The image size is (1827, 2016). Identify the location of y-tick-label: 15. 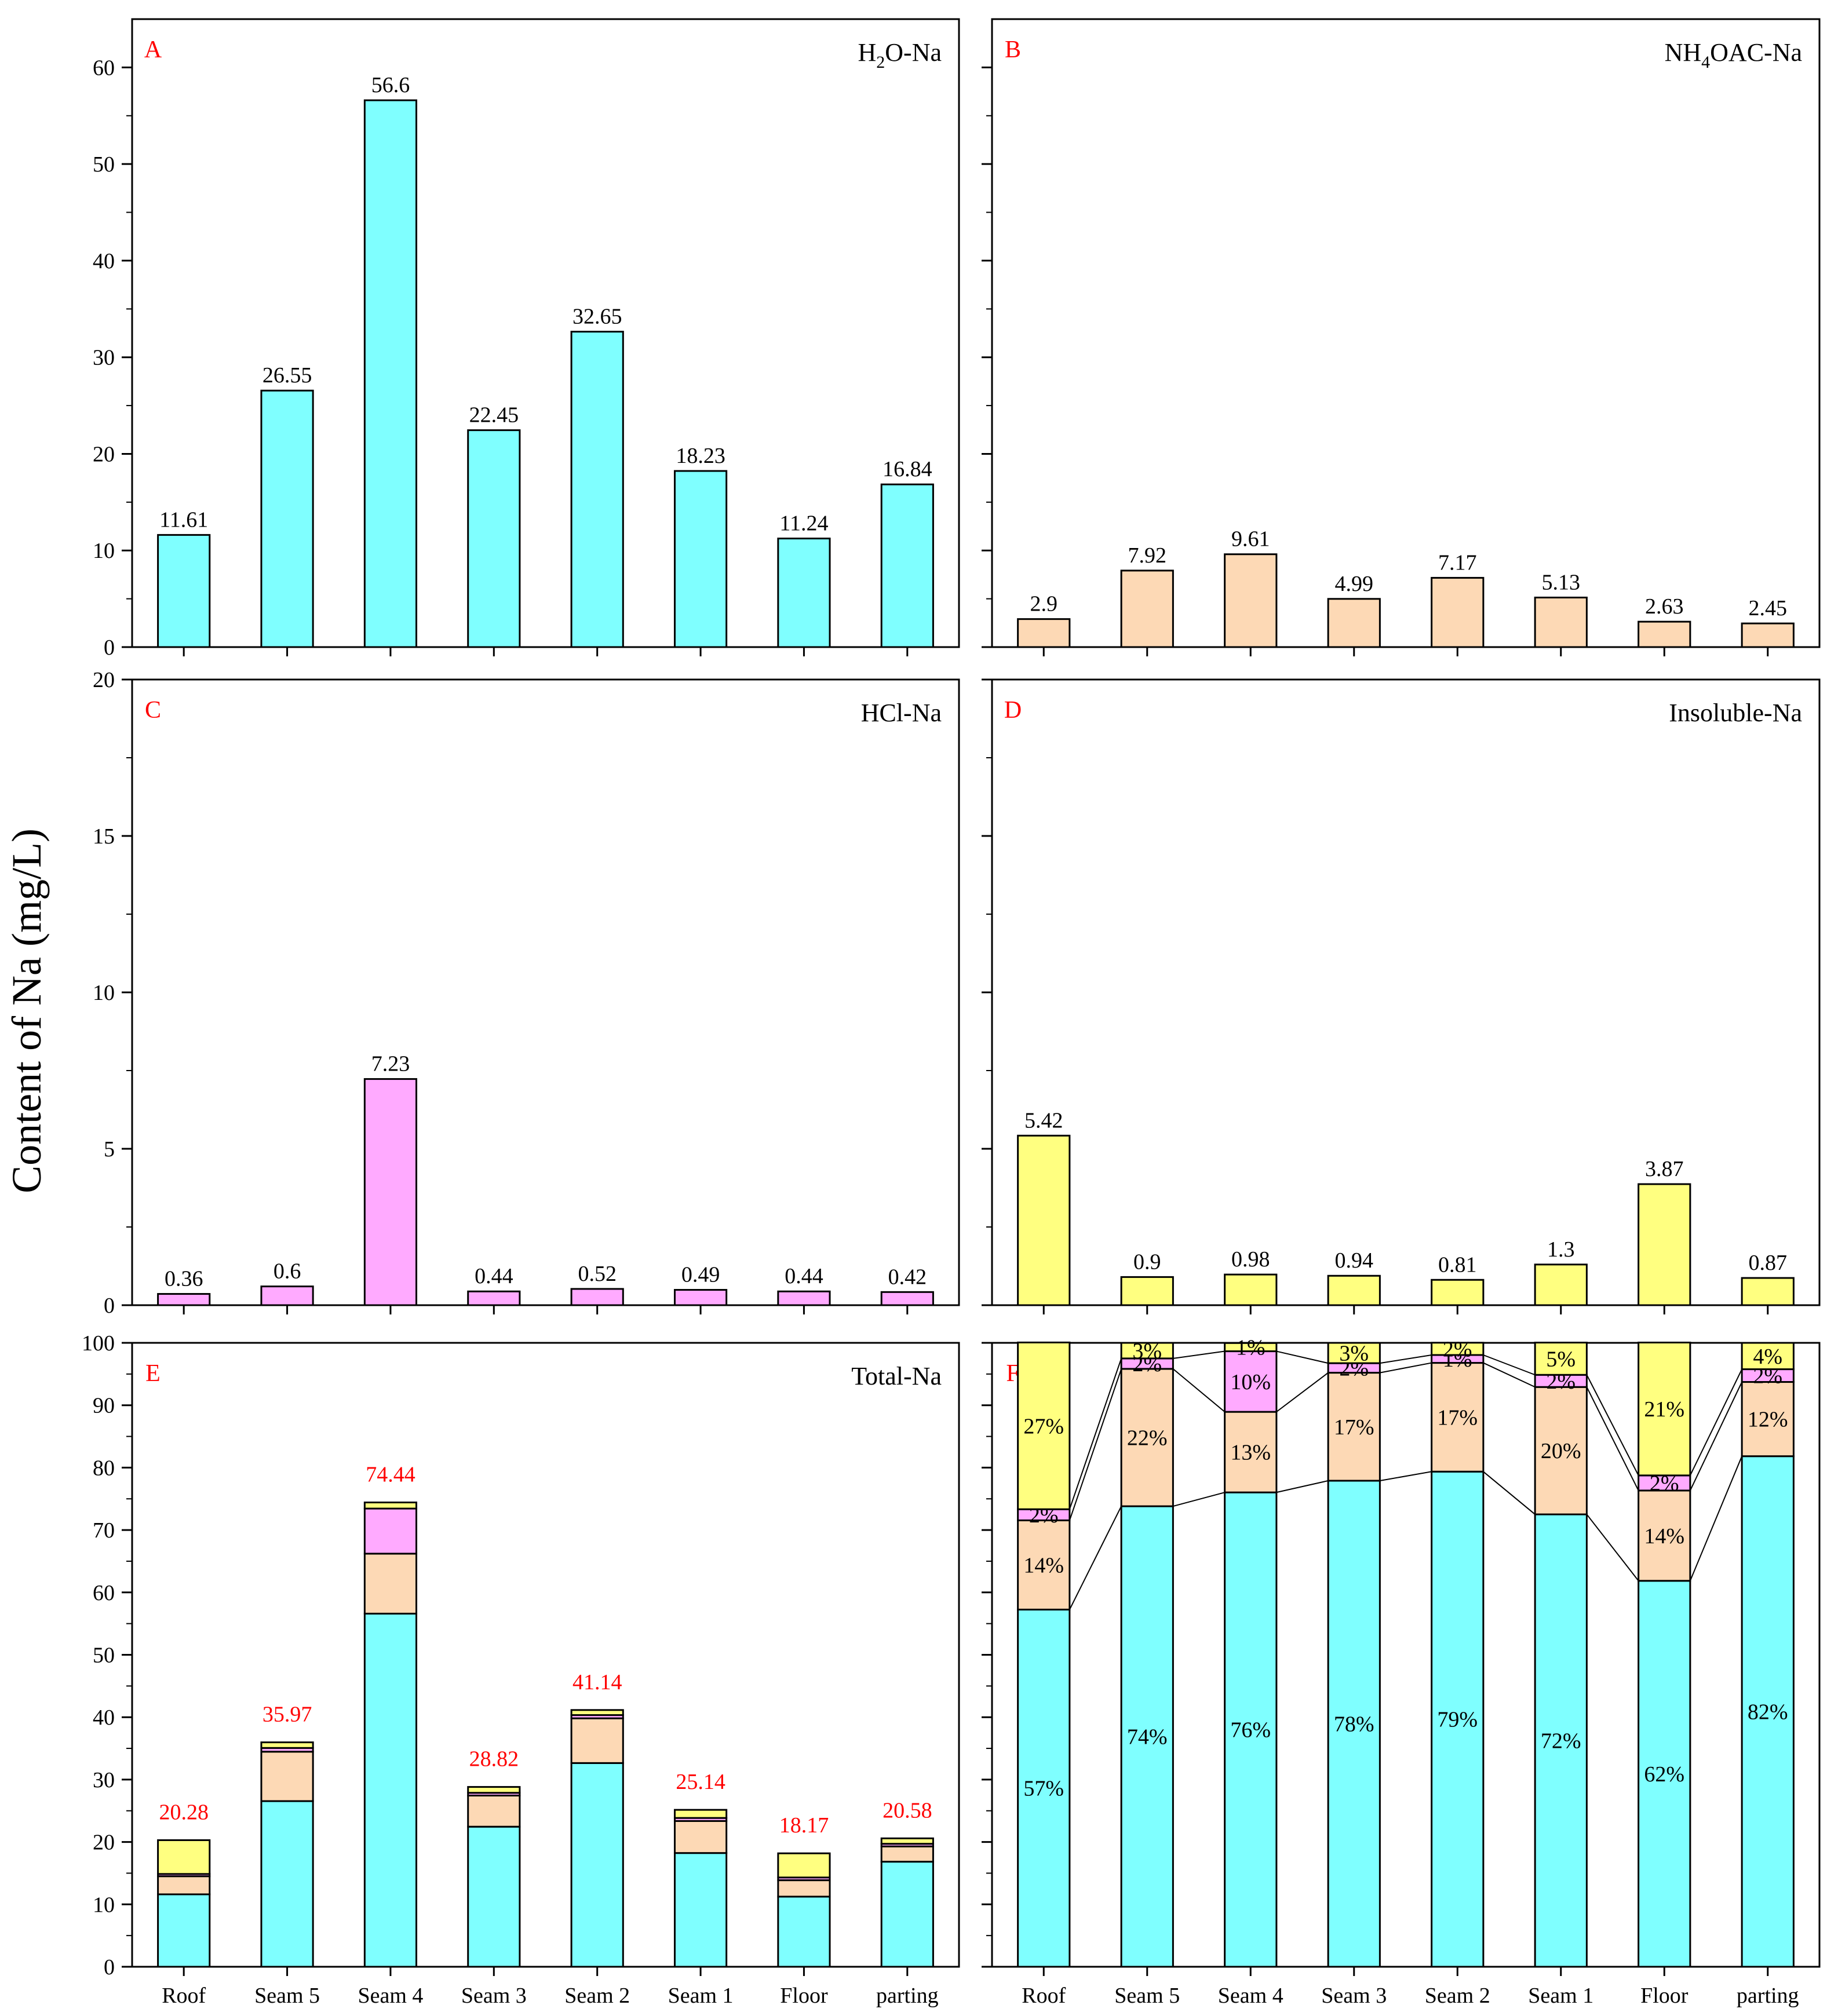
(104, 837).